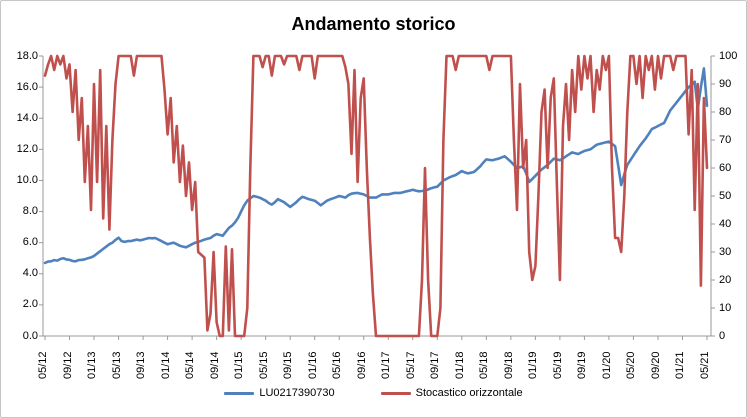 This screenshot has height=418, width=747. I want to click on x-axis-tick-label: 05/19, so click(557, 365).